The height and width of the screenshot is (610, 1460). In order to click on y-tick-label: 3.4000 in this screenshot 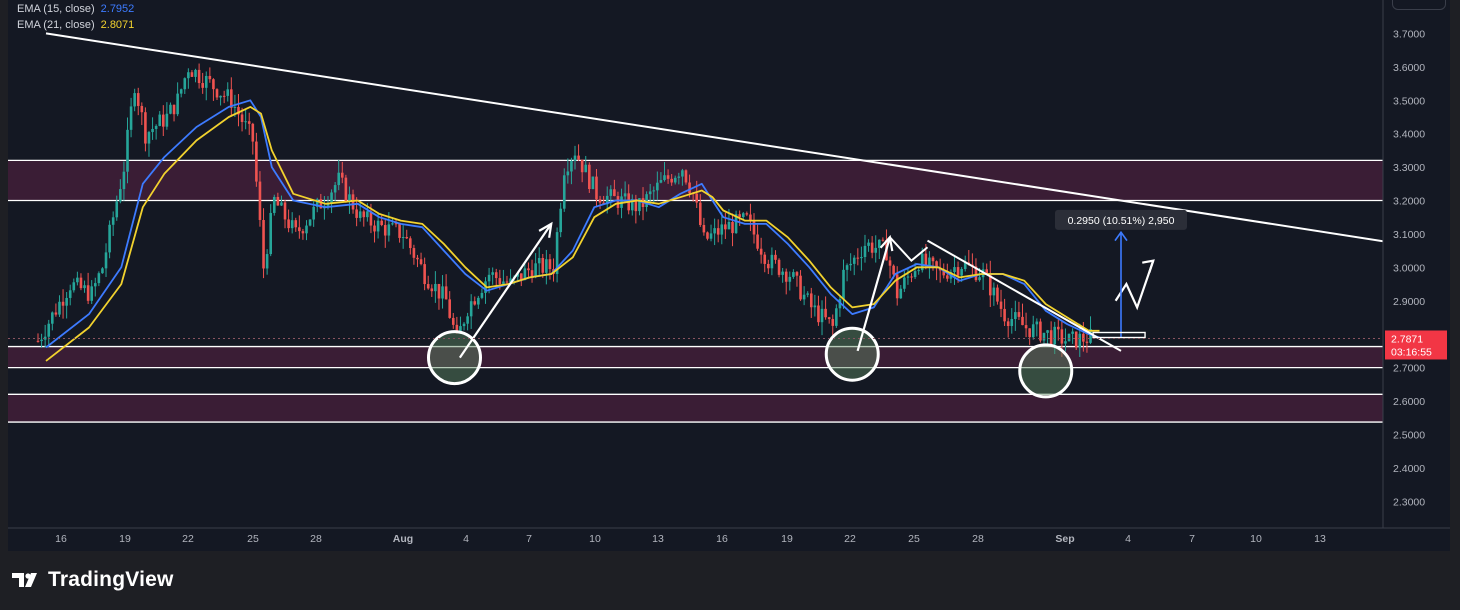, I will do `click(1409, 135)`.